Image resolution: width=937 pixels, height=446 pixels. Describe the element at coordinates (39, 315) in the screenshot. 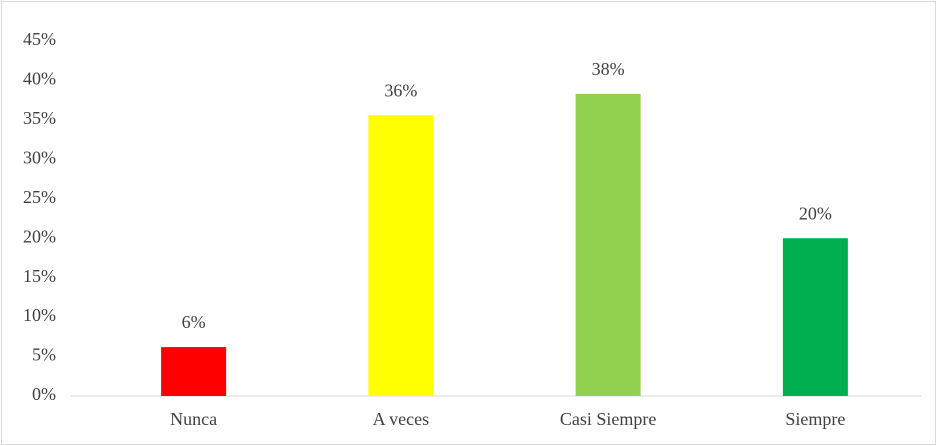

I see `y-tick-label: 10%` at that location.